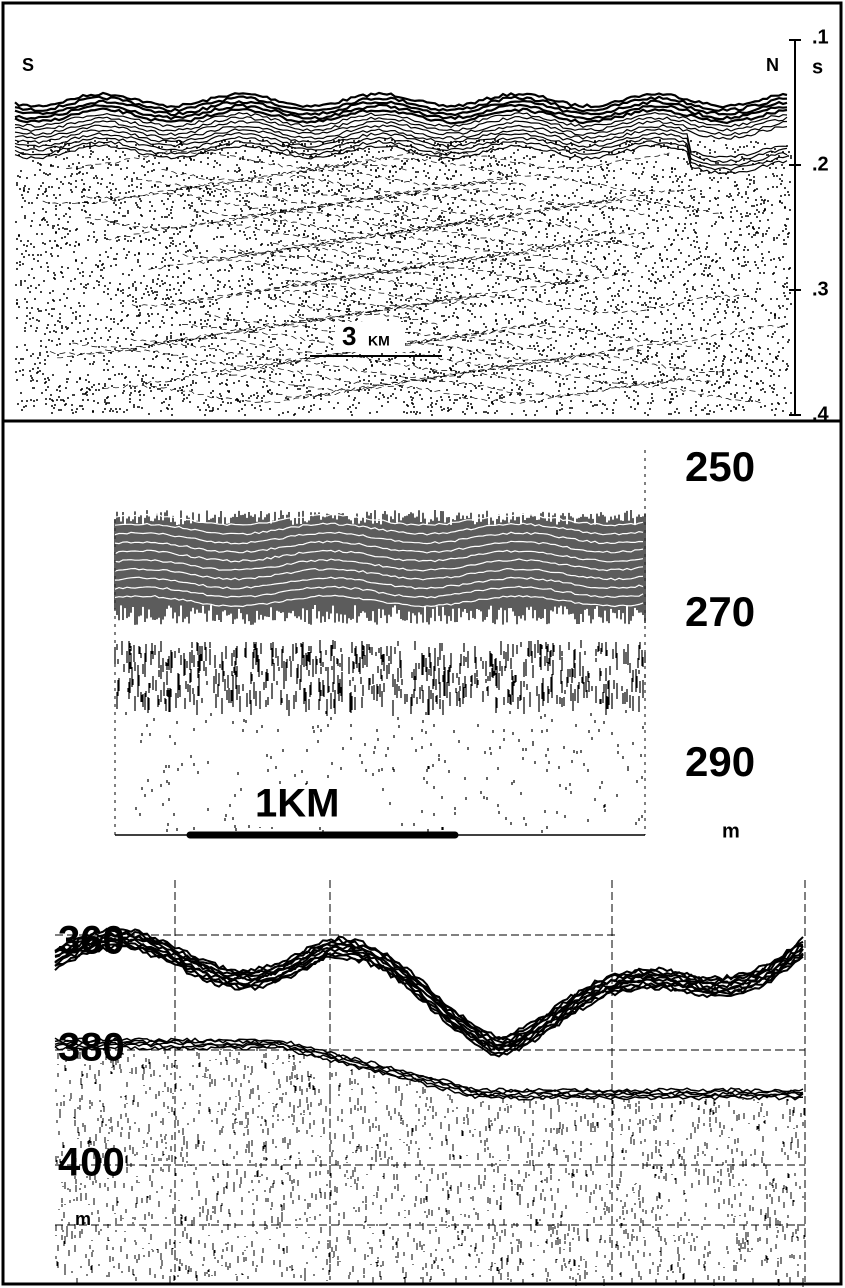 The image size is (845, 1288). Describe the element at coordinates (821, 414) in the screenshot. I see `axis-label: .4` at that location.